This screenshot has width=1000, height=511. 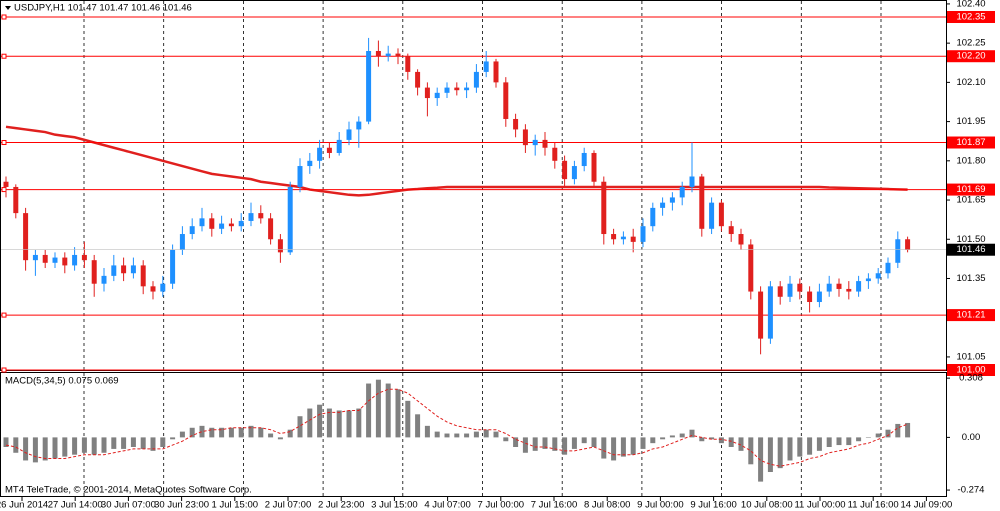 What do you see at coordinates (971, 378) in the screenshot?
I see `macd-y-tick-label: 0.308` at bounding box center [971, 378].